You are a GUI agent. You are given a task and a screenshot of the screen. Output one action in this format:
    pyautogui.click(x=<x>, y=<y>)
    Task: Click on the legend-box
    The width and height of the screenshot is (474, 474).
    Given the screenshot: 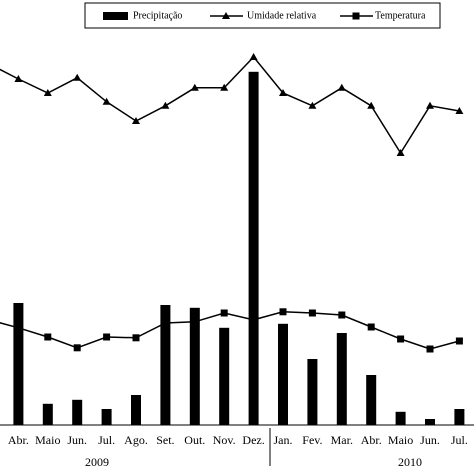 What is the action you would take?
    pyautogui.click(x=262, y=15)
    